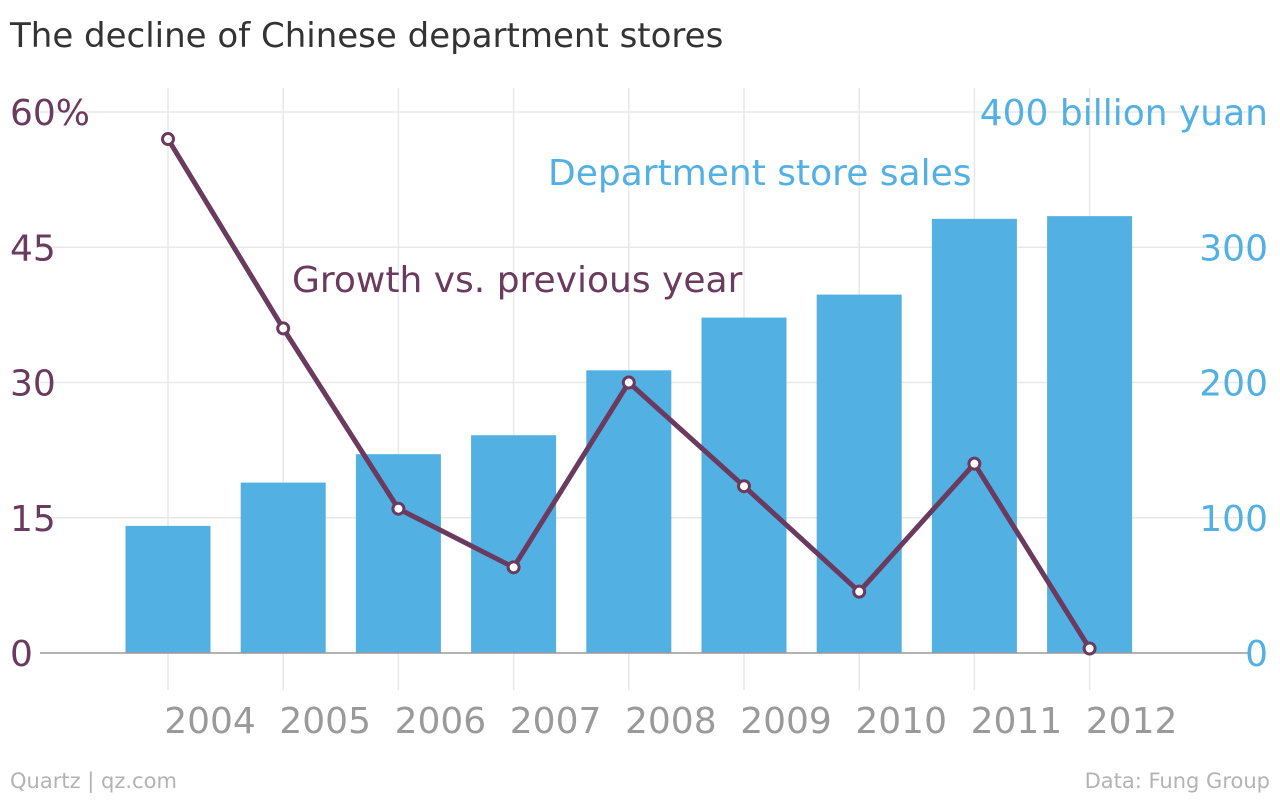  I want to click on x-axis-tick-label-2007: 2007, so click(556, 721).